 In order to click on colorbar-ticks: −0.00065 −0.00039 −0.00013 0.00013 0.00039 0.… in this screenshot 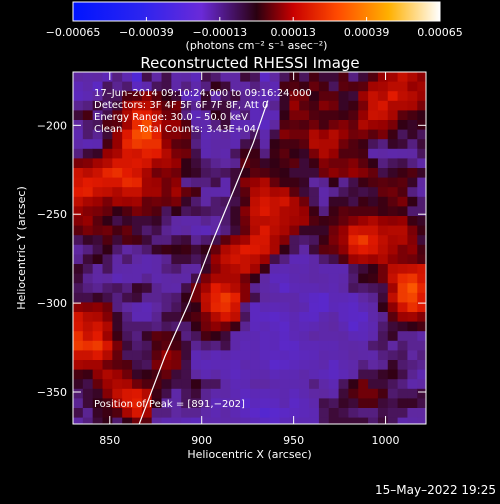, I will do `click(254, 28)`.